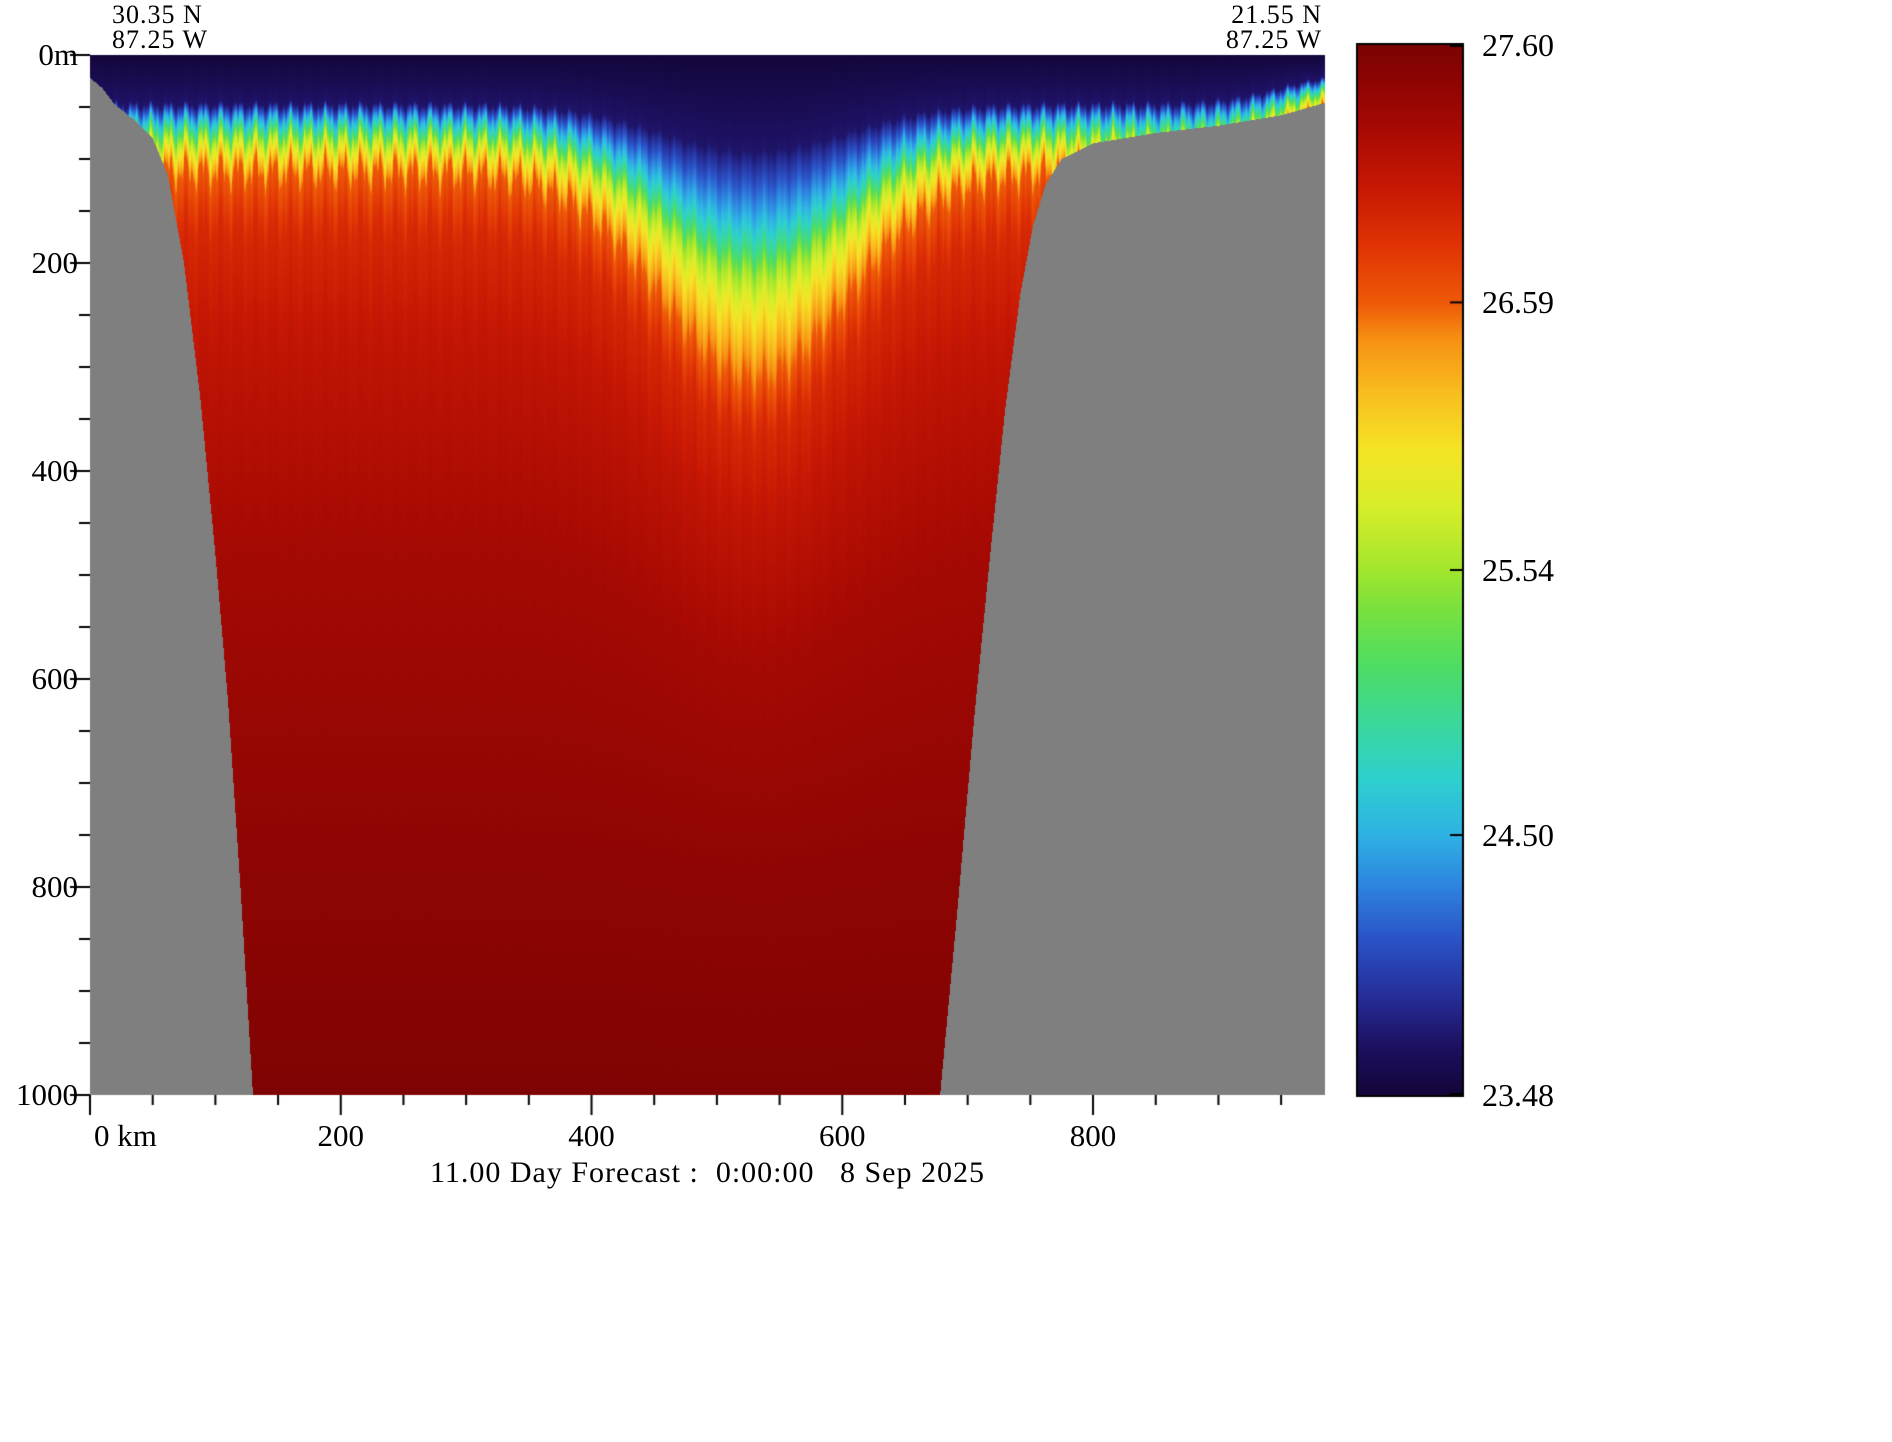 The height and width of the screenshot is (1442, 1892). I want to click on colorbar-tick-label: 23.48, so click(1518, 1095).